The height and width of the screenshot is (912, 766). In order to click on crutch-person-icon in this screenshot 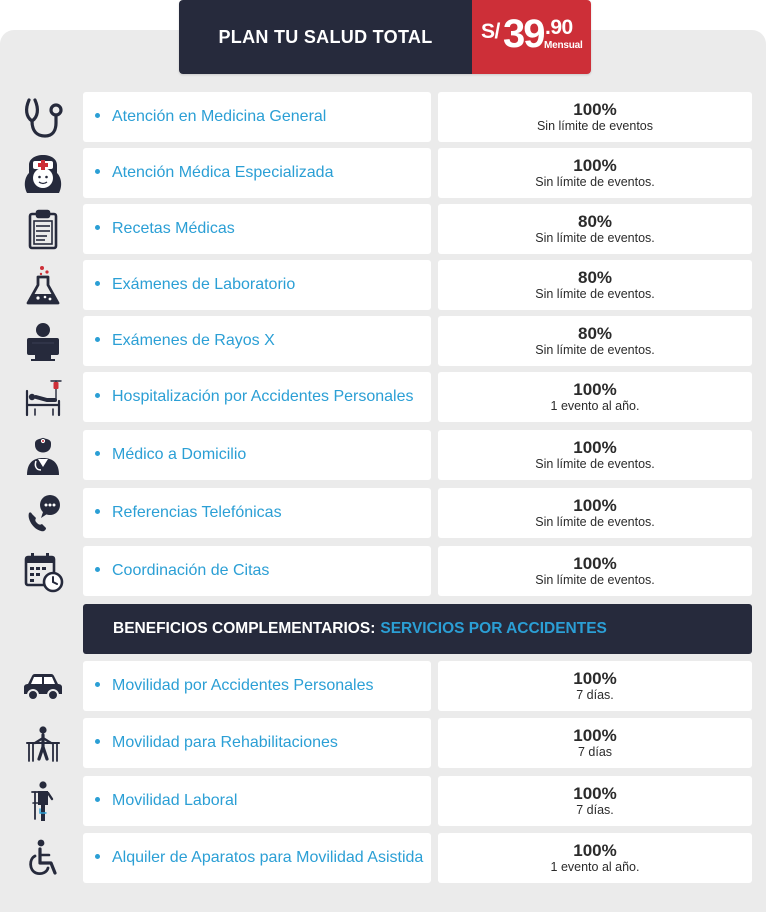, I will do `click(43, 801)`.